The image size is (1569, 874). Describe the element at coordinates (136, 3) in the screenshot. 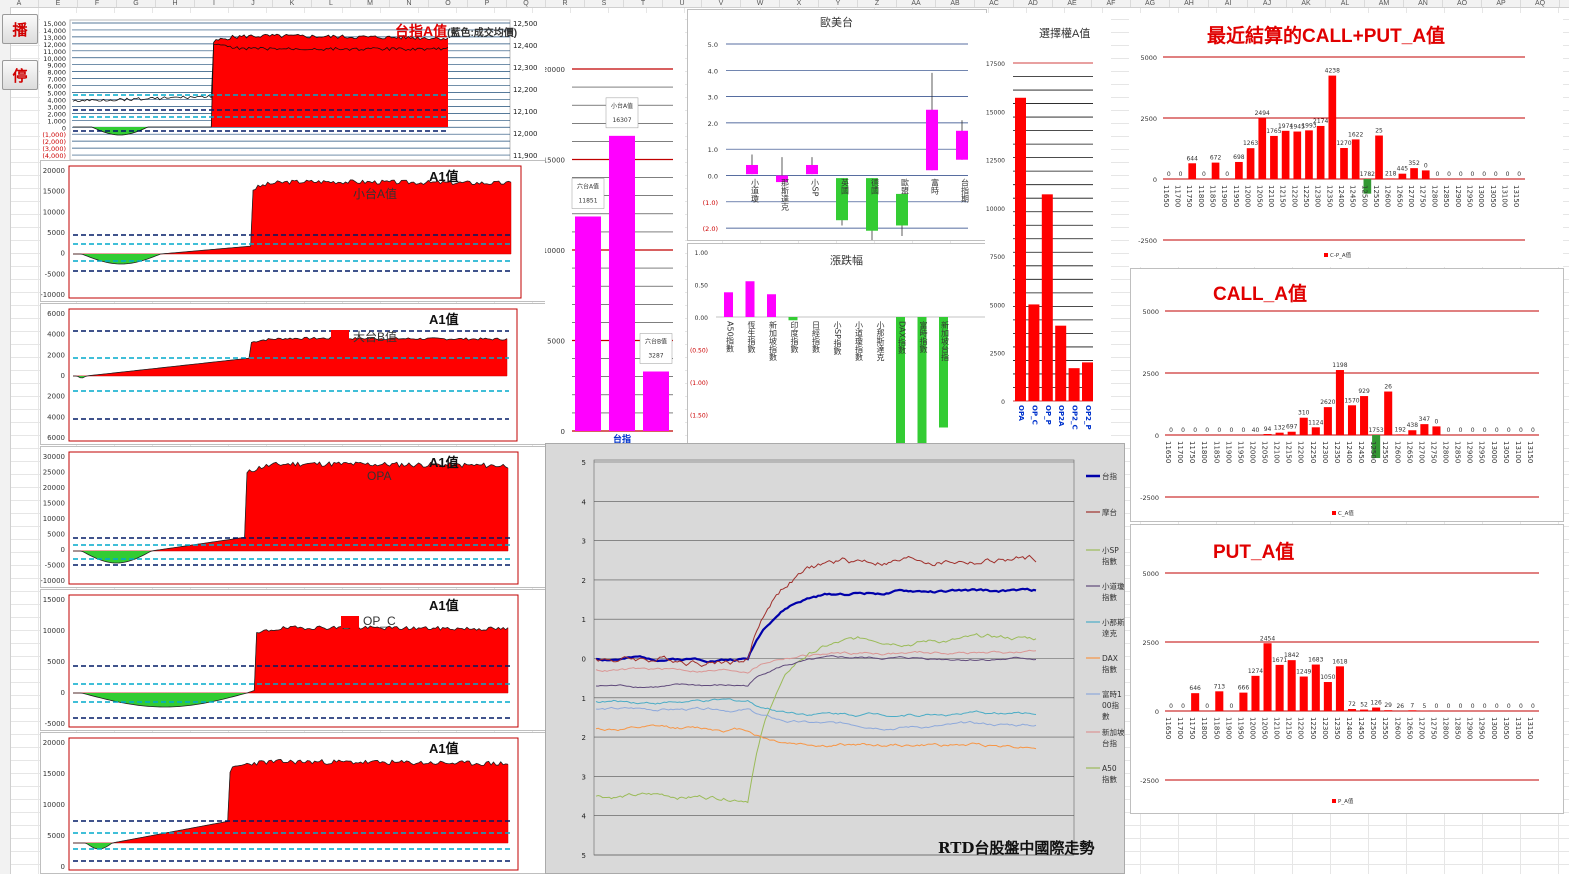

I see `column-header: G` at that location.